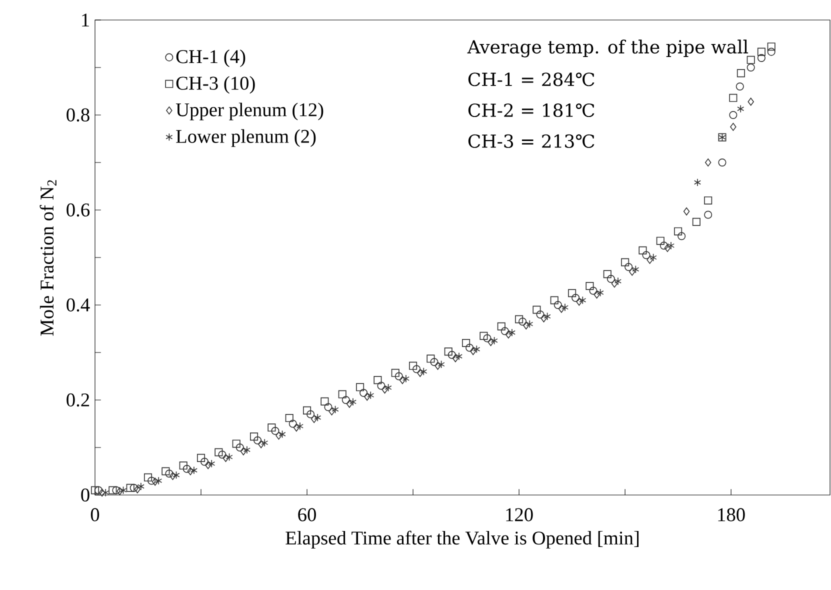 This screenshot has height=590, width=831. I want to click on legend-label: CH-1 (4), so click(211, 59).